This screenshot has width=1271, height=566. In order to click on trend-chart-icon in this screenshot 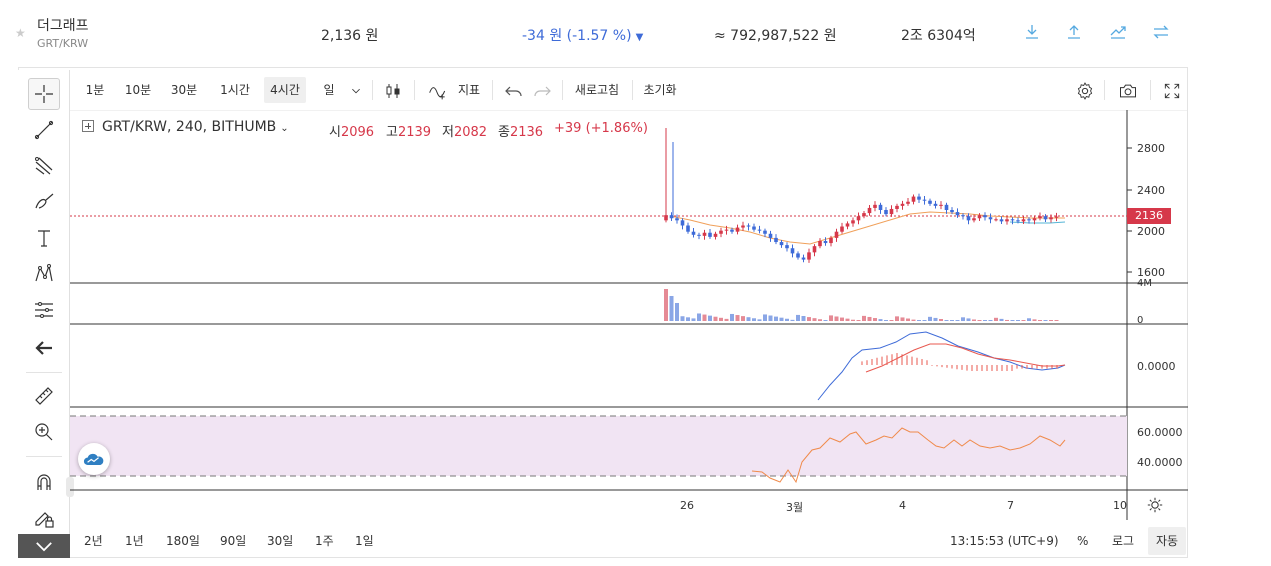, I will do `click(1118, 32)`.